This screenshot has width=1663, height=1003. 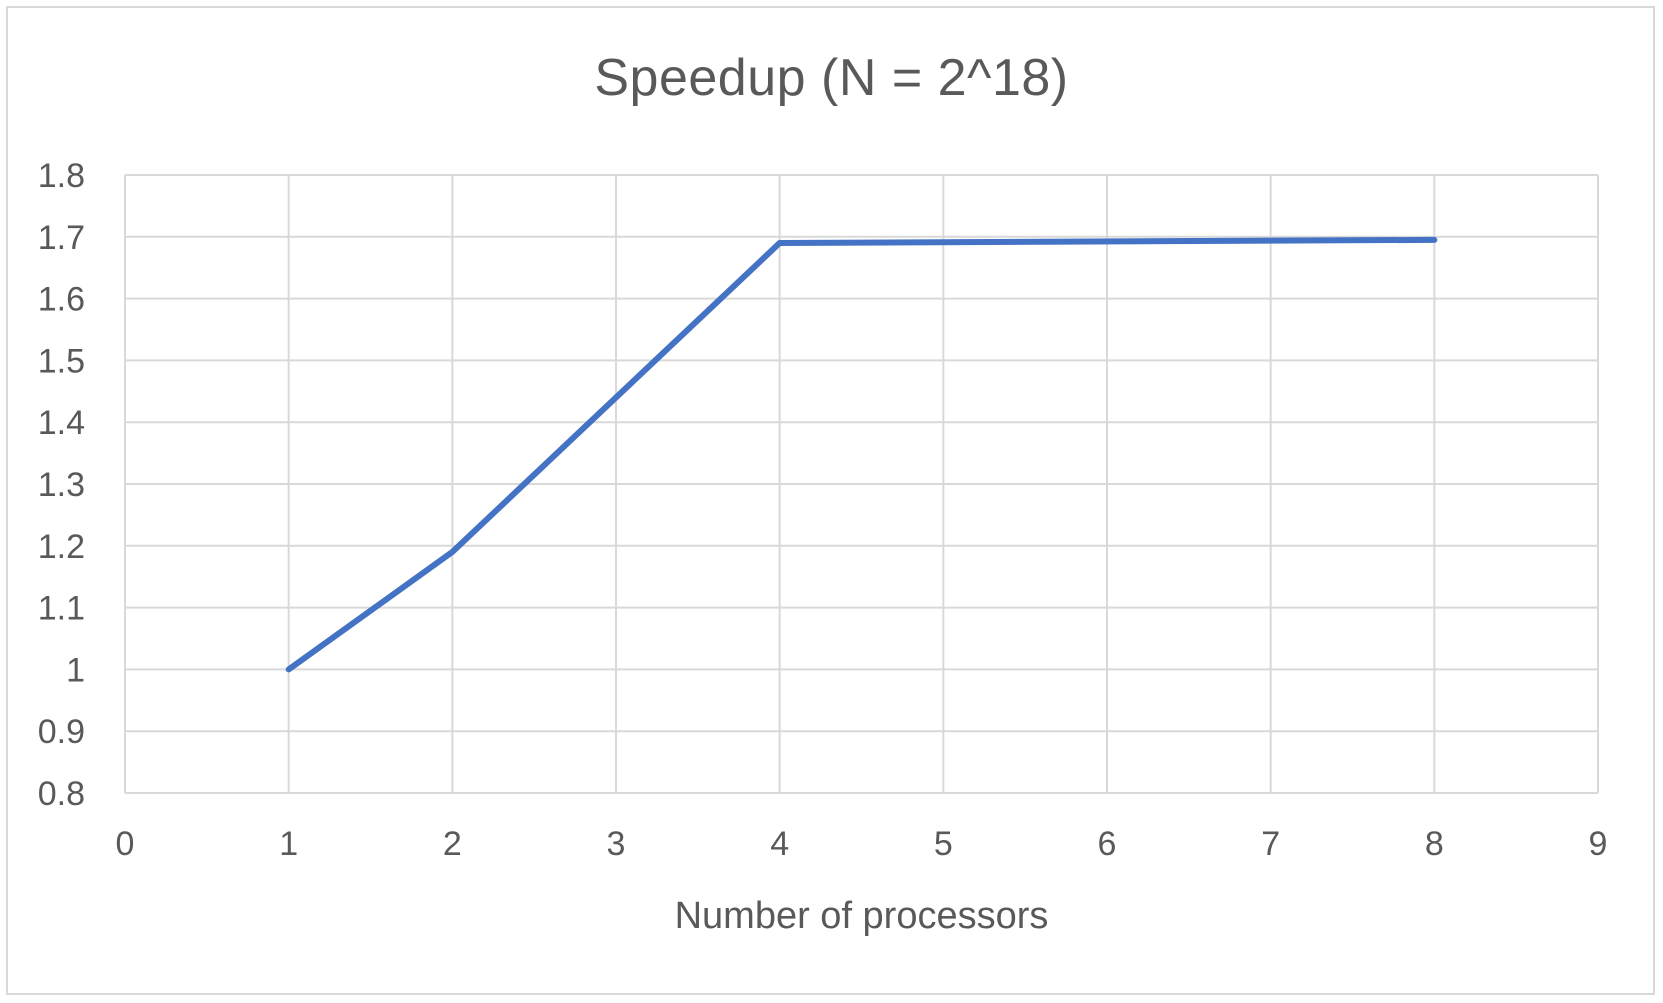 I want to click on x-tick-label: 1, so click(x=288, y=844).